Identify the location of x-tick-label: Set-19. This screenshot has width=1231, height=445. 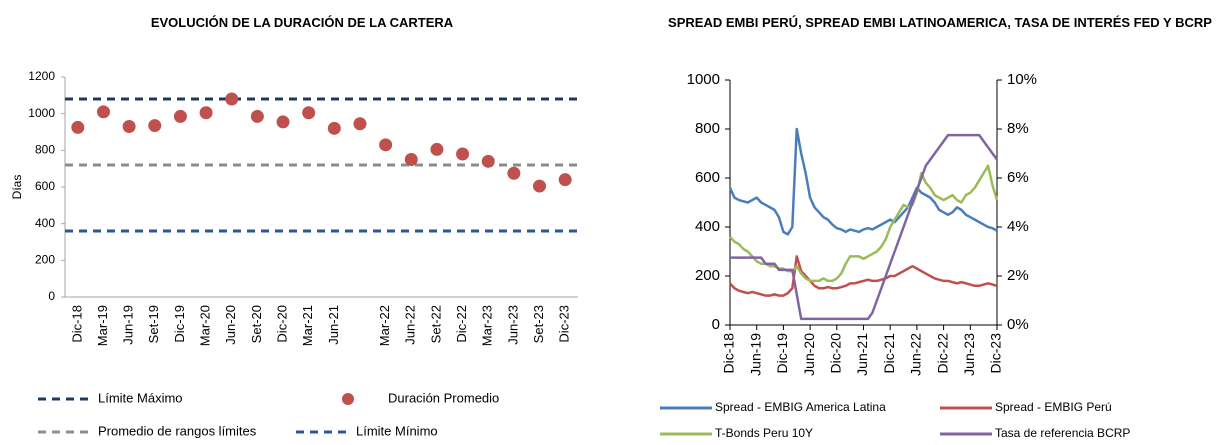
(153, 324).